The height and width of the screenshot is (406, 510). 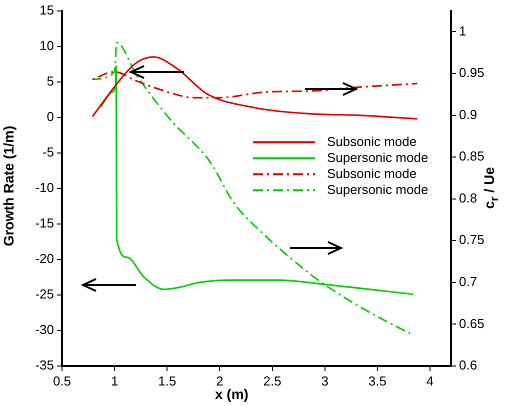 What do you see at coordinates (231, 394) in the screenshot?
I see `x-axis-title: x (m)` at bounding box center [231, 394].